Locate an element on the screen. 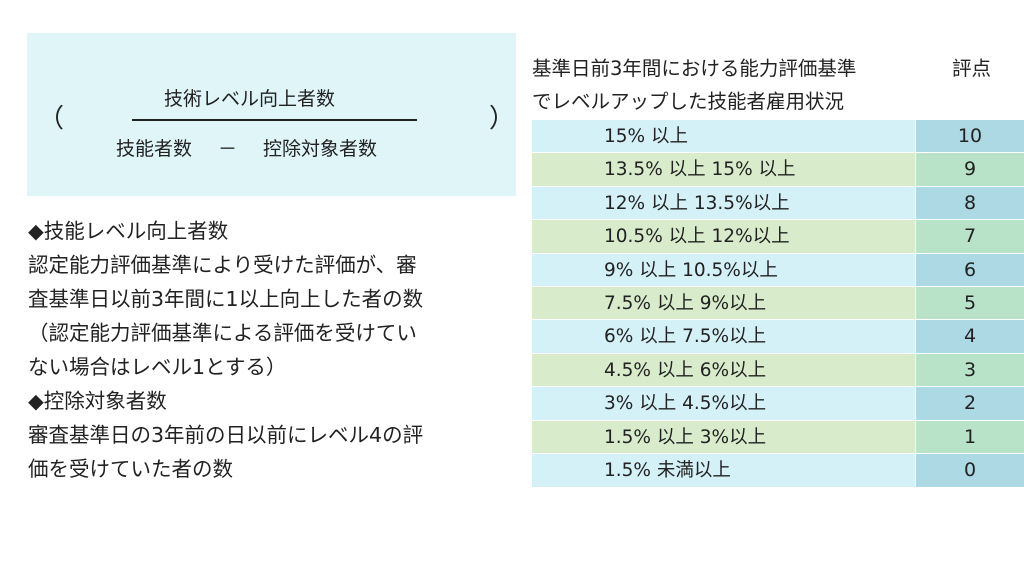 Image resolution: width=1024 pixels, height=576 pixels. table-row: 6% 以上 7.5%以上 4 is located at coordinates (778, 337).